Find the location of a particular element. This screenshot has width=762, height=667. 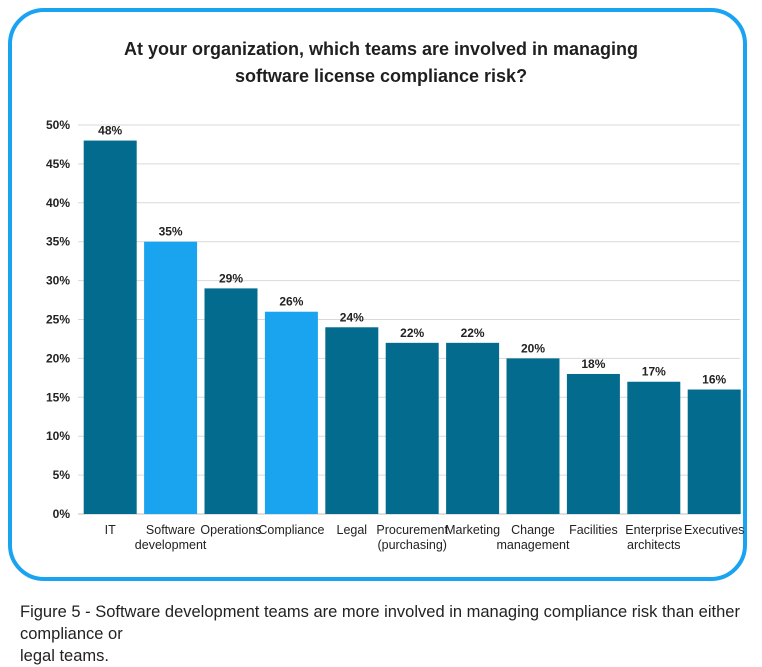

value-label: 17% is located at coordinates (654, 372).